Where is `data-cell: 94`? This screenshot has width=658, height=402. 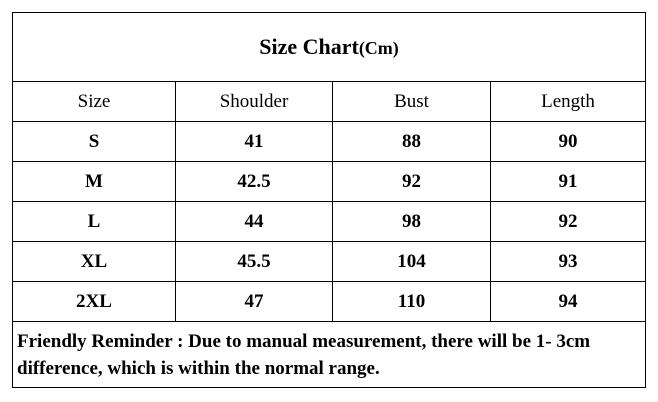 data-cell: 94 is located at coordinates (568, 301).